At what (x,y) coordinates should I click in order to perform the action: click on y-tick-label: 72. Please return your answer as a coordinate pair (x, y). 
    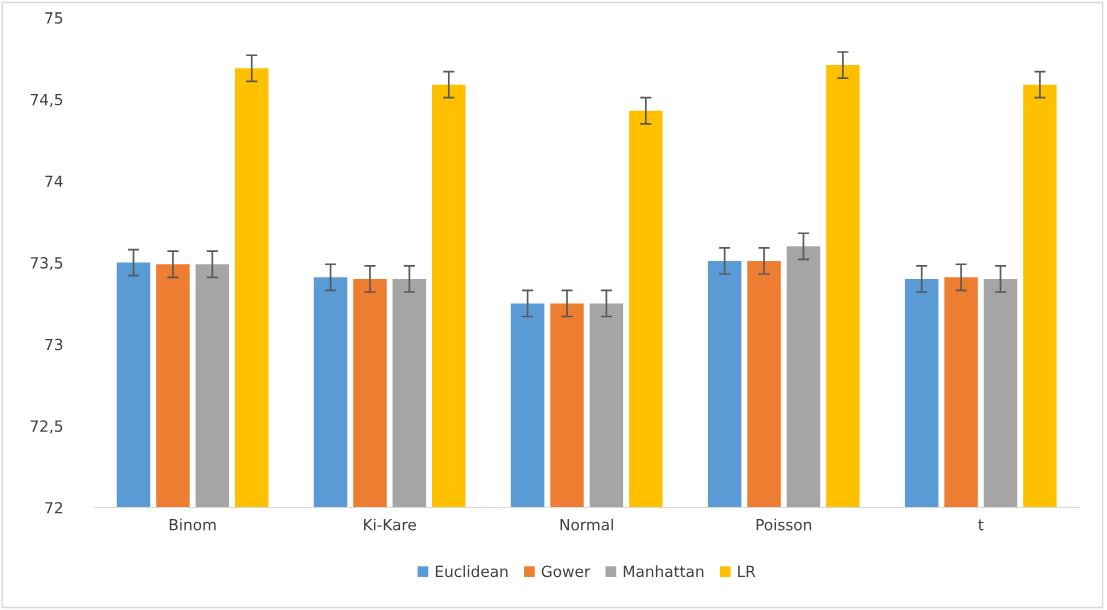
    Looking at the image, I should click on (54, 507).